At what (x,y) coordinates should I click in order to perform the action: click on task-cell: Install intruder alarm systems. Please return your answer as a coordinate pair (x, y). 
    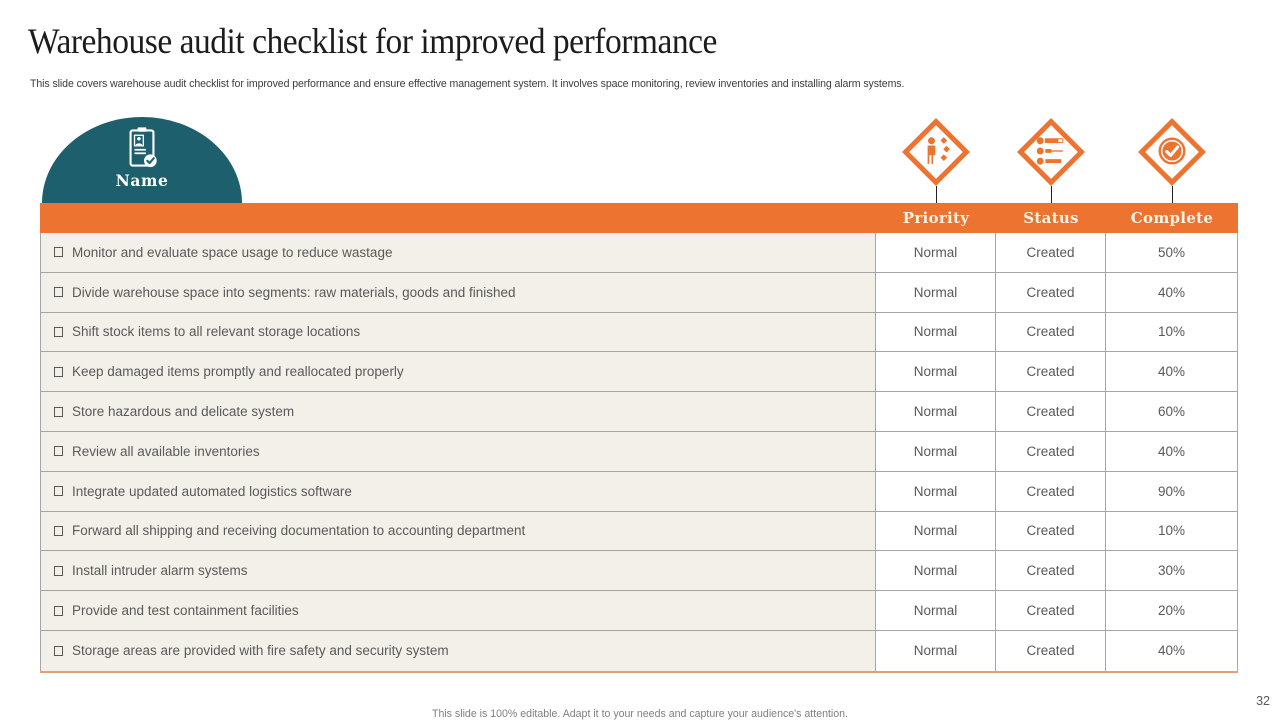
    Looking at the image, I should click on (458, 571).